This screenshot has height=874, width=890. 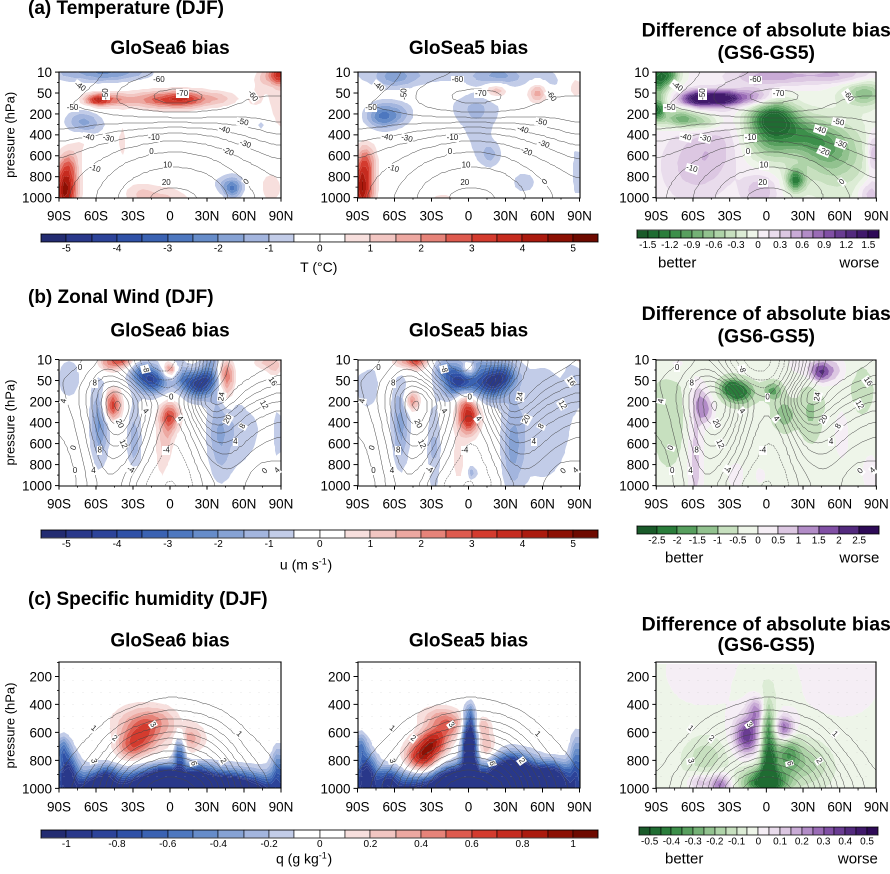 What do you see at coordinates (299, 565) in the screenshot?
I see `svg-text: u (m s` at bounding box center [299, 565].